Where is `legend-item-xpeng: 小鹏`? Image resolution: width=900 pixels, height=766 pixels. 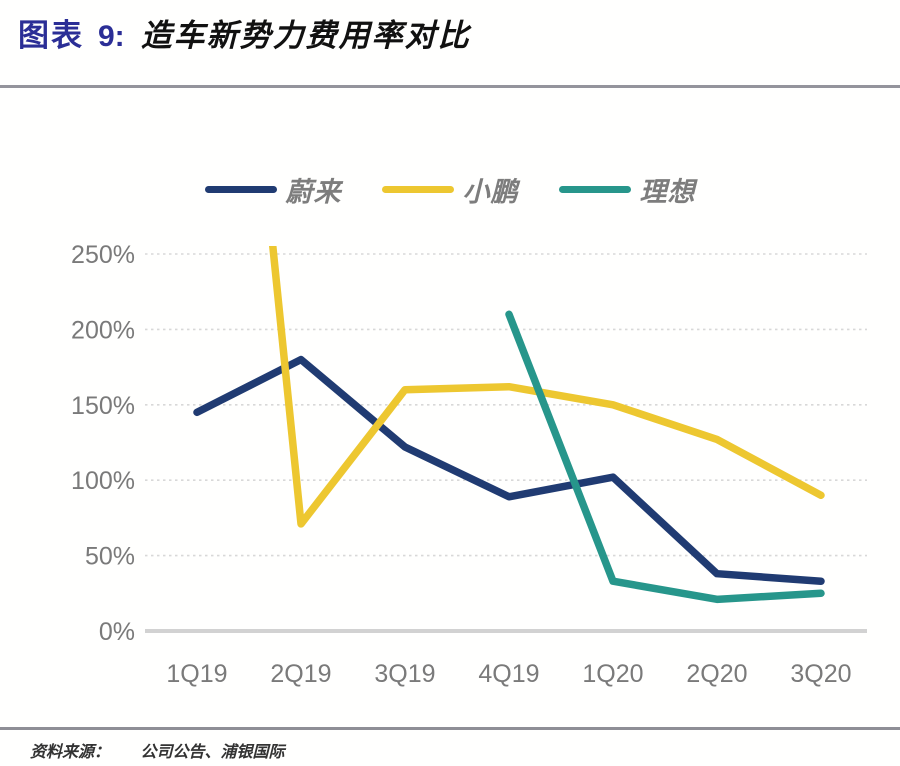
legend-item-xpeng: 小鹏 is located at coordinates (450, 189).